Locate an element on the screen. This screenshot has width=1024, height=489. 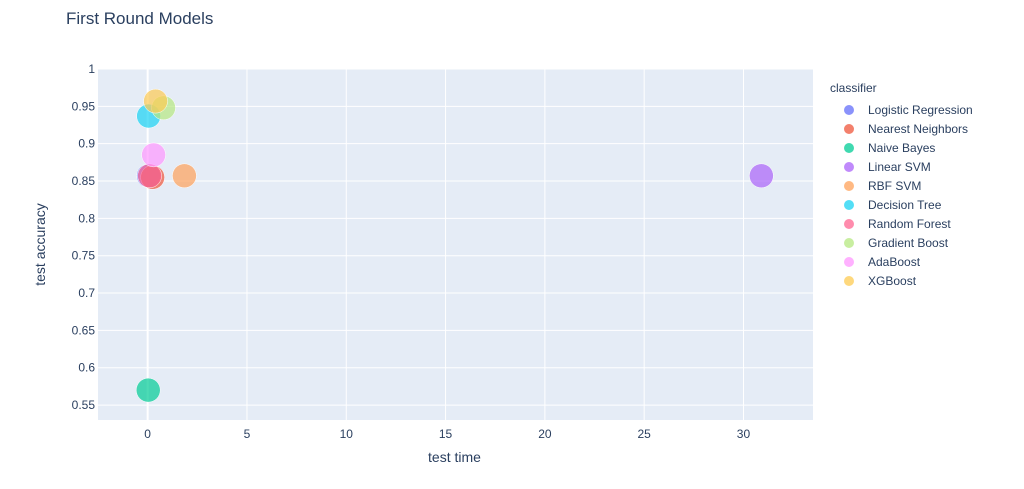
legend-item: RBF SVM is located at coordinates (902, 185).